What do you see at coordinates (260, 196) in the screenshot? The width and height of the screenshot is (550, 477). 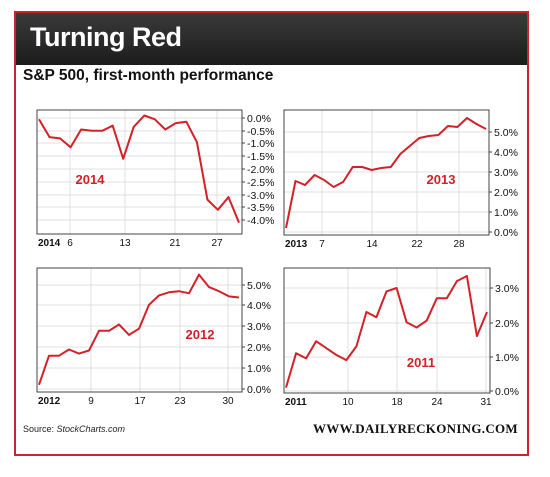 I see `panel-2014-y-tick-label: -3.0%` at bounding box center [260, 196].